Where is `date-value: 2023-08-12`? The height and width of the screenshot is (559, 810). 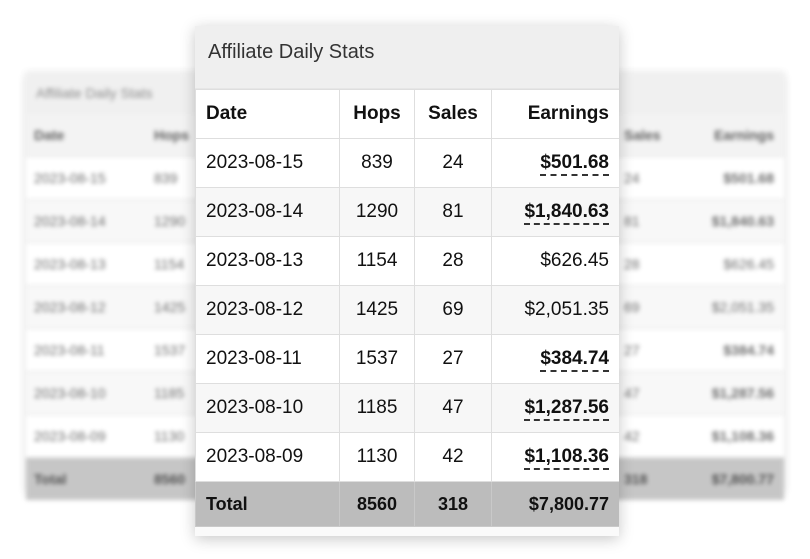
date-value: 2023-08-12 is located at coordinates (255, 309).